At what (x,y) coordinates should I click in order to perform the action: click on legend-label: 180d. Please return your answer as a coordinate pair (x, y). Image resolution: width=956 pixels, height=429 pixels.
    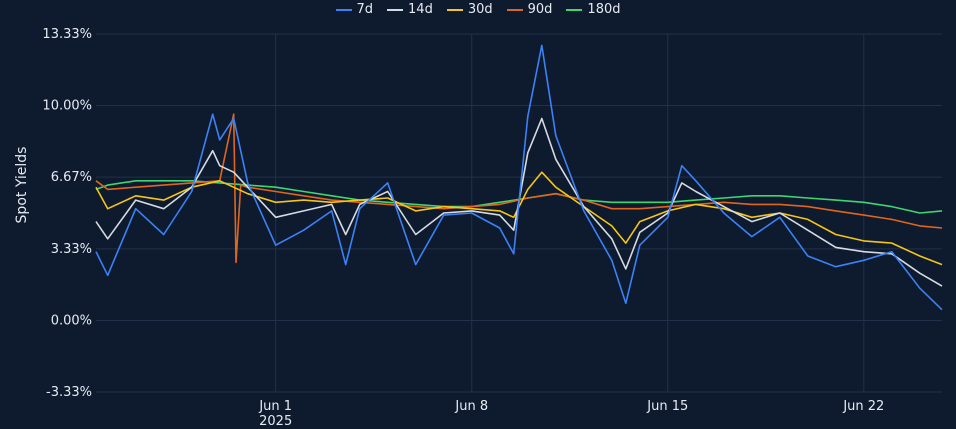
    Looking at the image, I should click on (604, 9).